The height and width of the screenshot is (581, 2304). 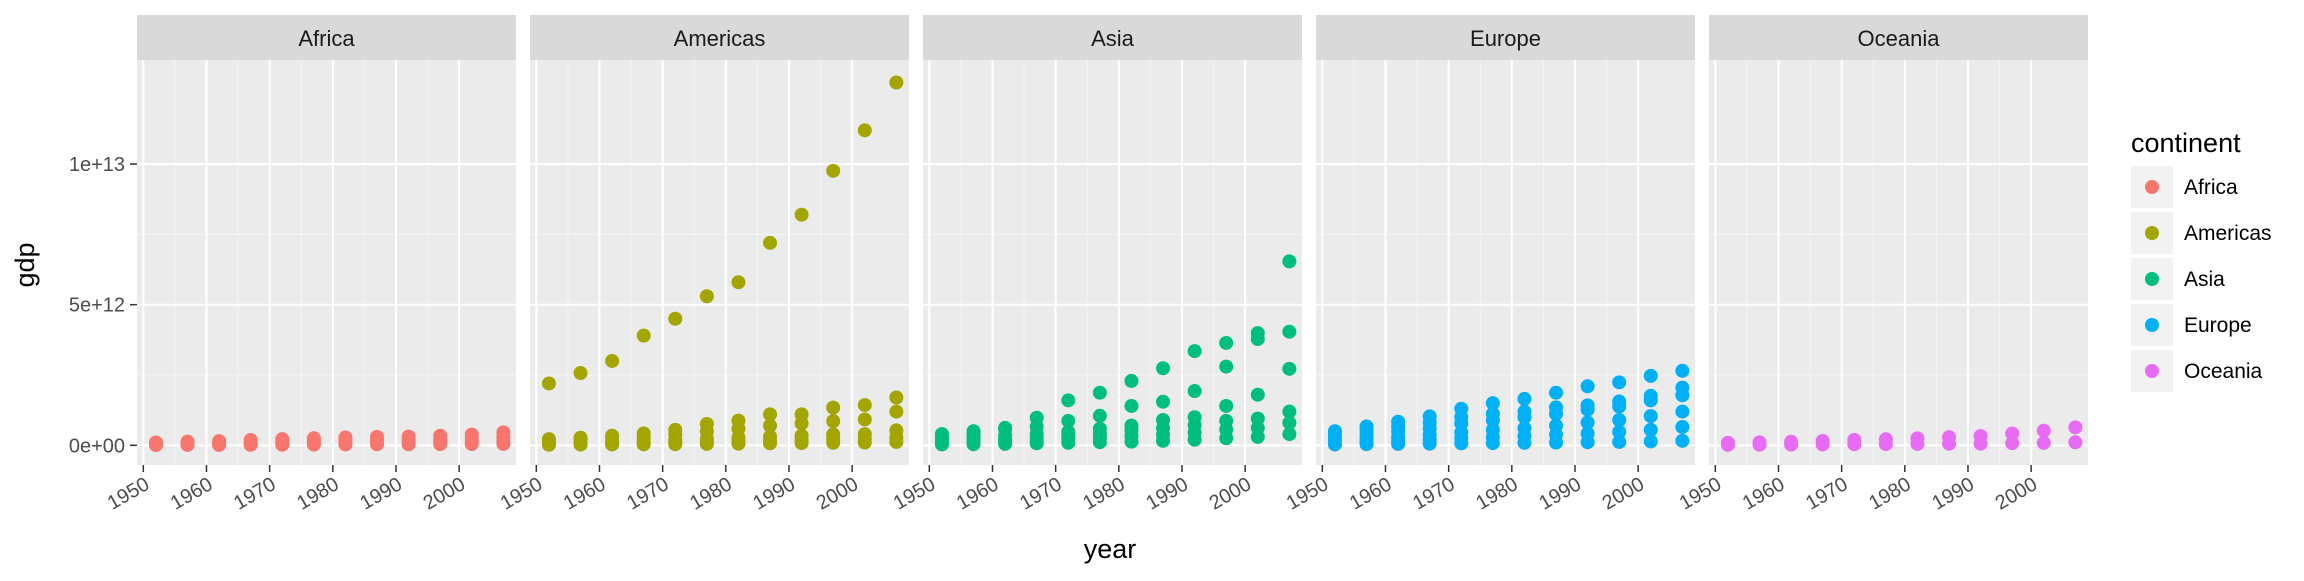 I want to click on legend-swatch, so click(x=2152, y=187).